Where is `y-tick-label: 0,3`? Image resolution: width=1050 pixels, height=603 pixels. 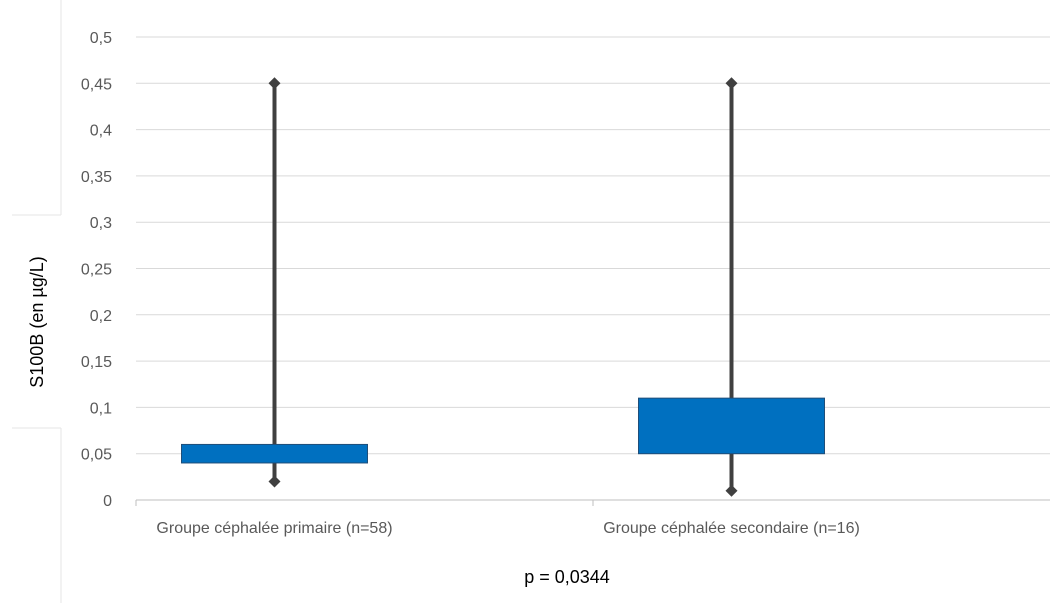 y-tick-label: 0,3 is located at coordinates (101, 223).